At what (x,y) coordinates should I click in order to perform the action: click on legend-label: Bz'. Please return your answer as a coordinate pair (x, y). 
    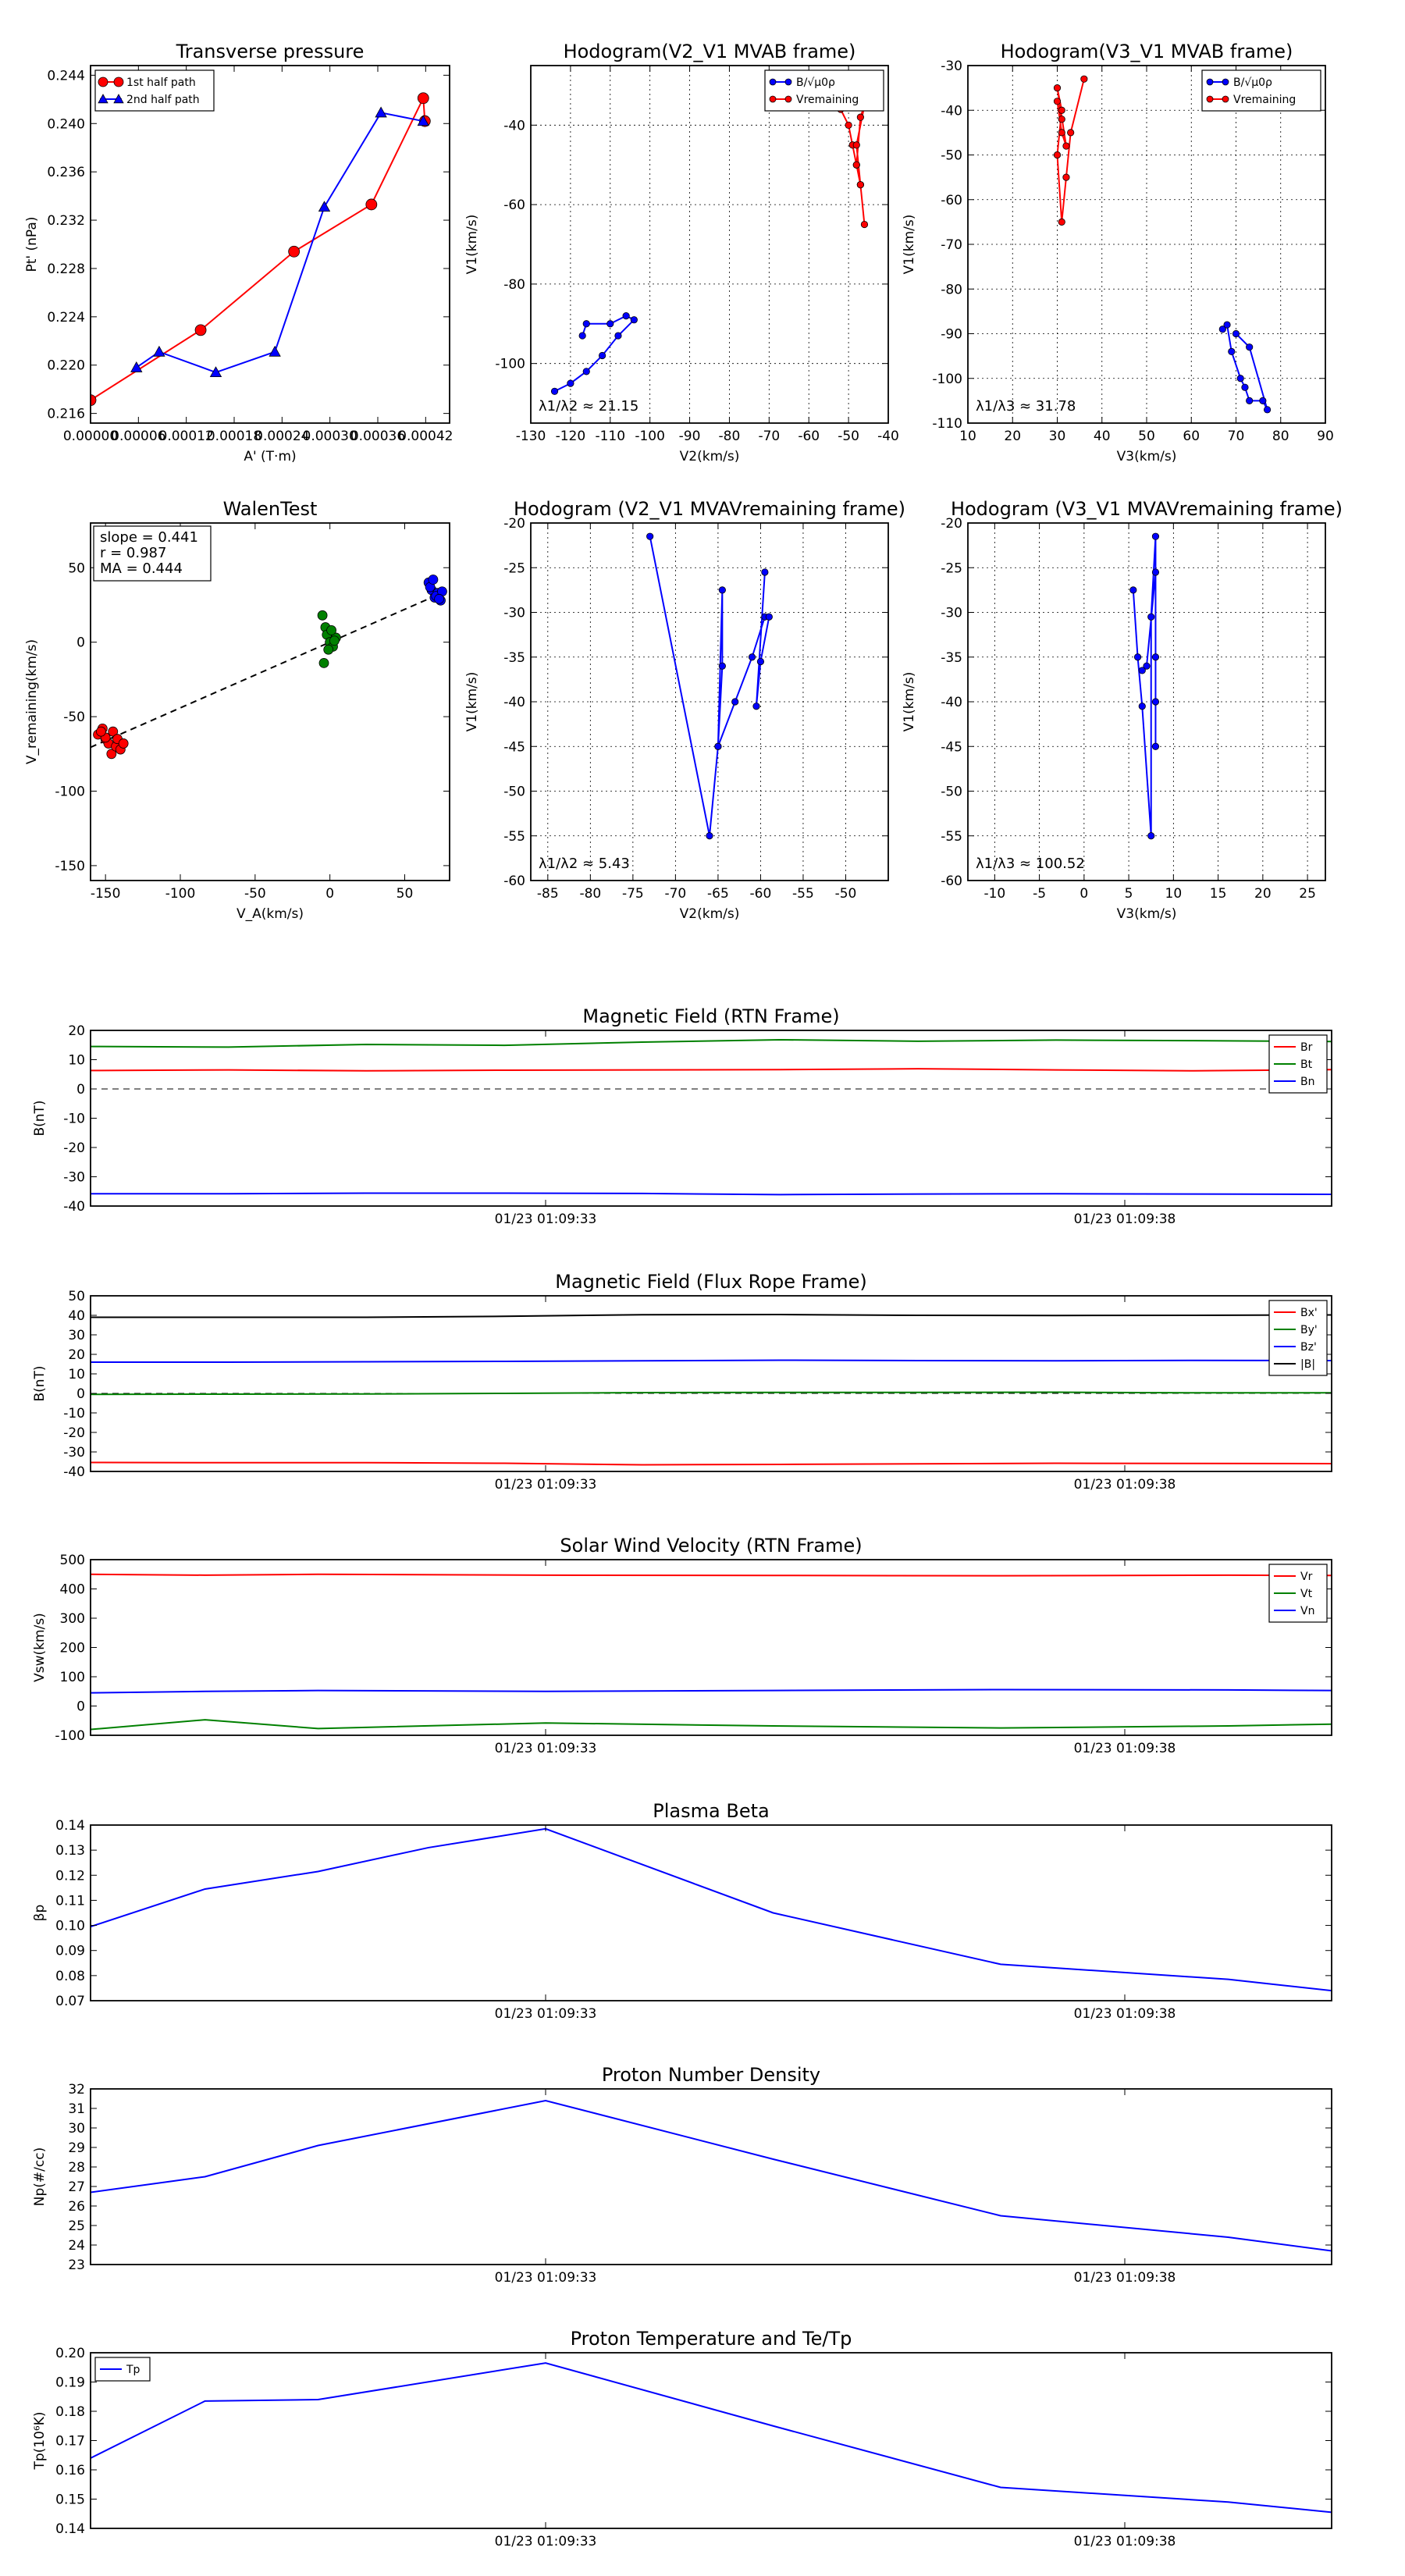
    Looking at the image, I should click on (1308, 1347).